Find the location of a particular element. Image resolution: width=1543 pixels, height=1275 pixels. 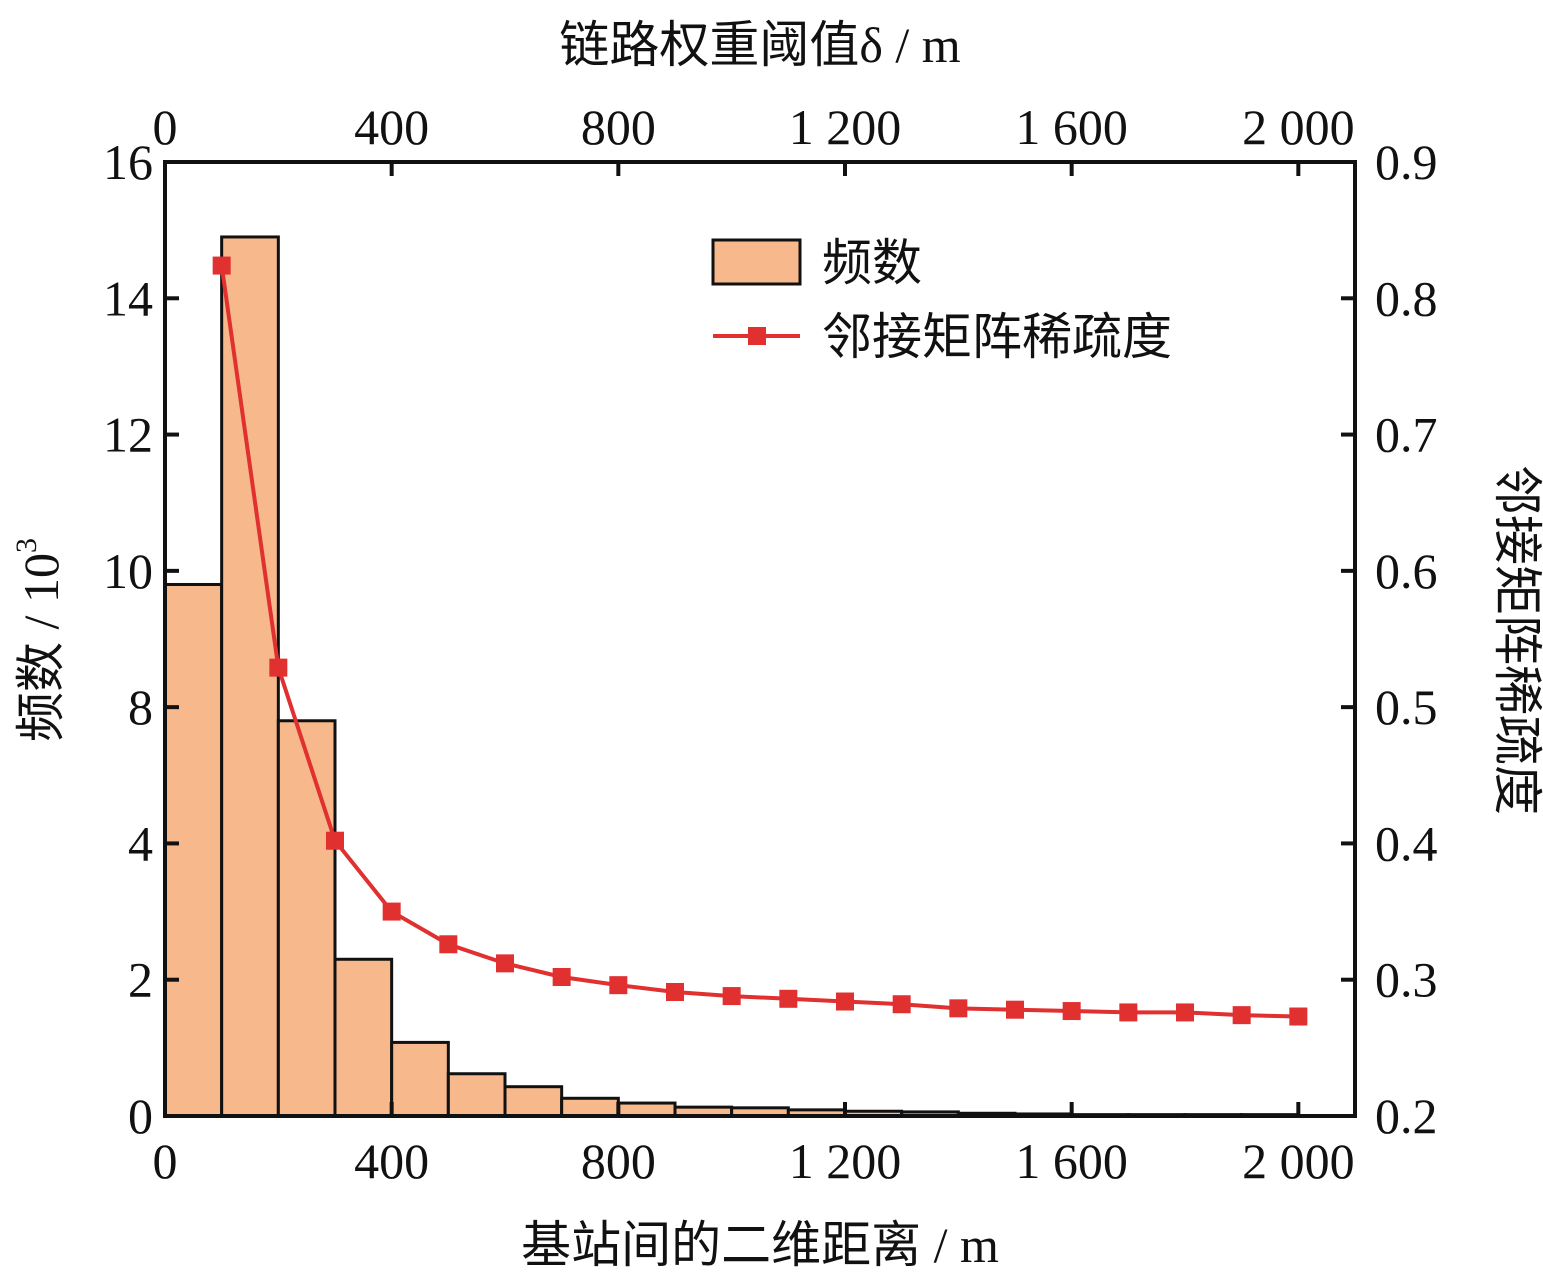

y2-tick-label: 0.7 is located at coordinates (1406, 435).